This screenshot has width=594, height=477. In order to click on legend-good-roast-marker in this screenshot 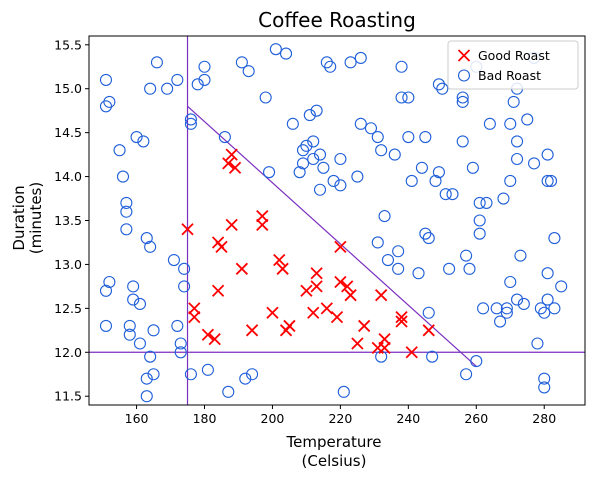, I will do `click(464, 55)`.